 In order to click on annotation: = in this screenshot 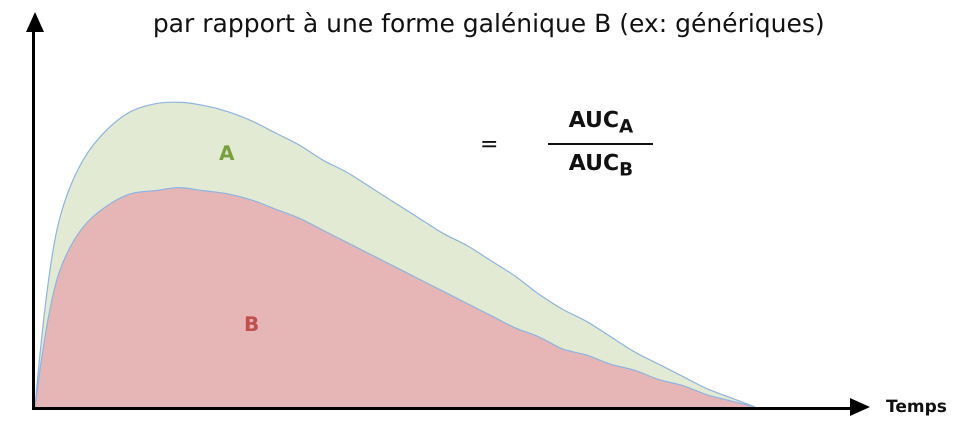, I will do `click(489, 144)`.